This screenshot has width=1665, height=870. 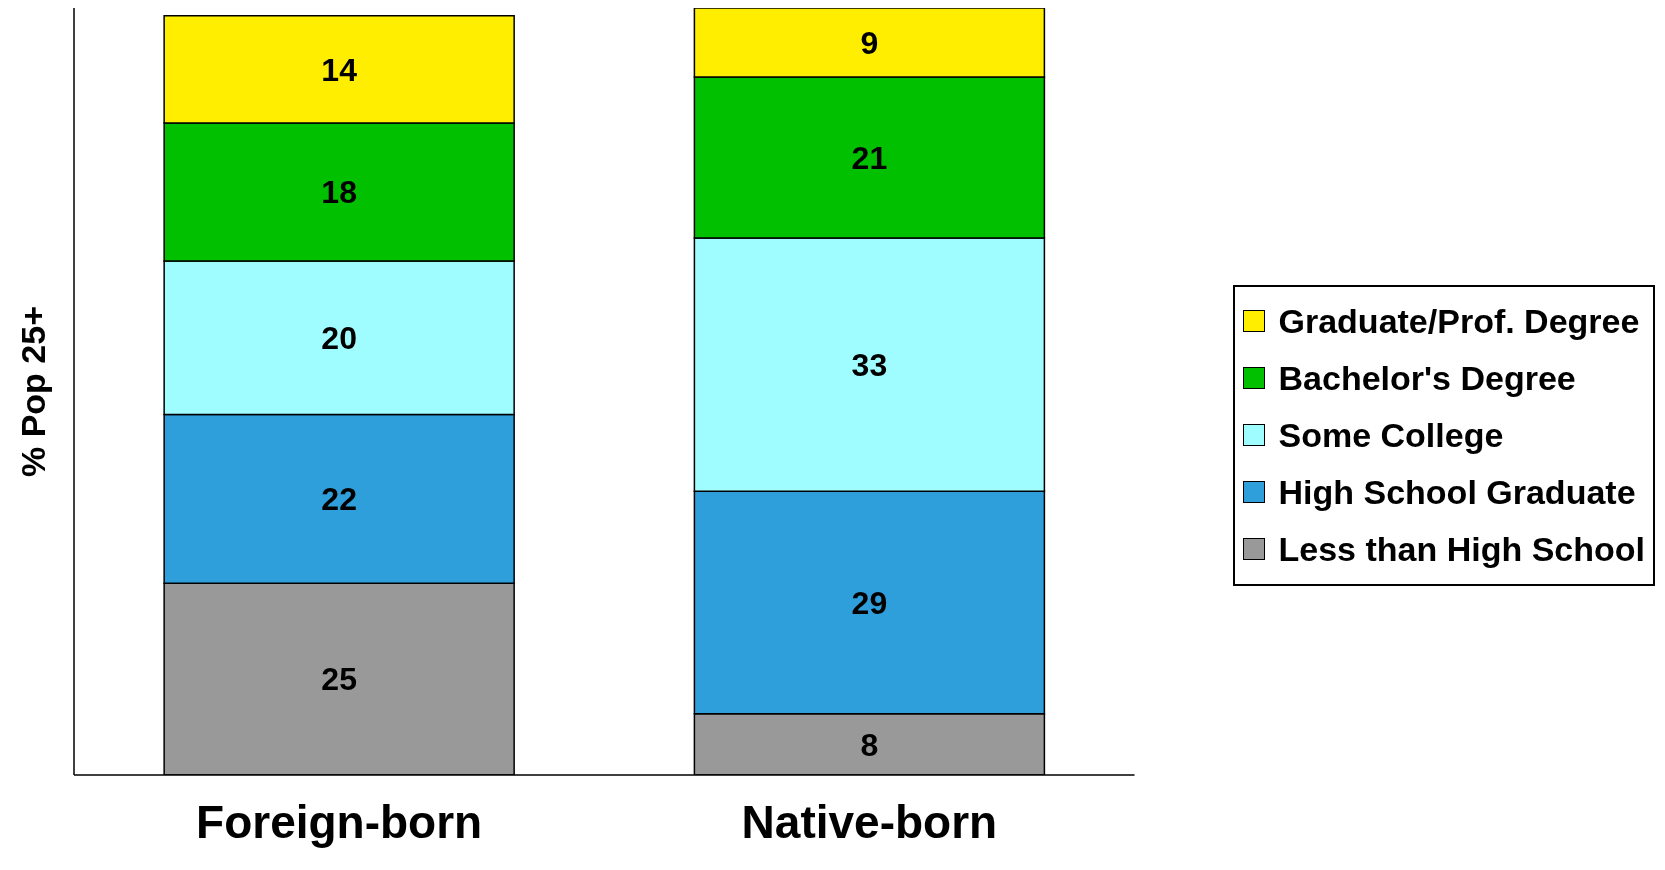 I want to click on data-label: 18, so click(x=339, y=192).